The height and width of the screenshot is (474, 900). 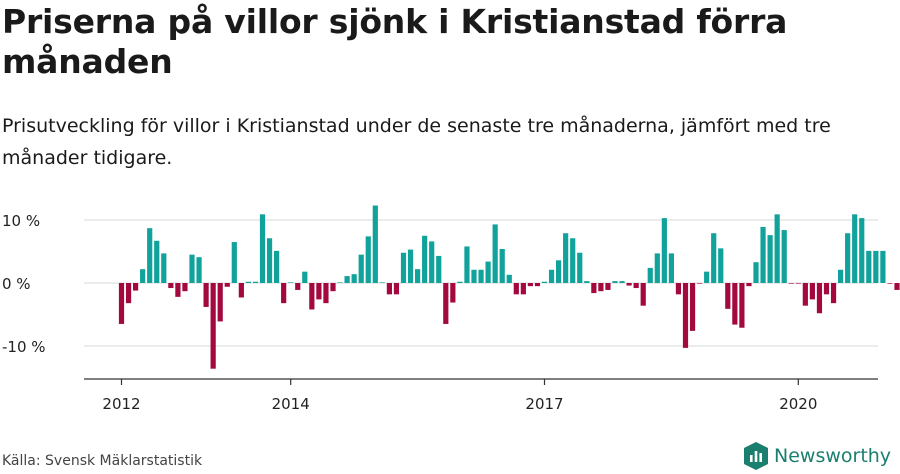 What do you see at coordinates (121, 404) in the screenshot?
I see `x-tick-label: 2012` at bounding box center [121, 404].